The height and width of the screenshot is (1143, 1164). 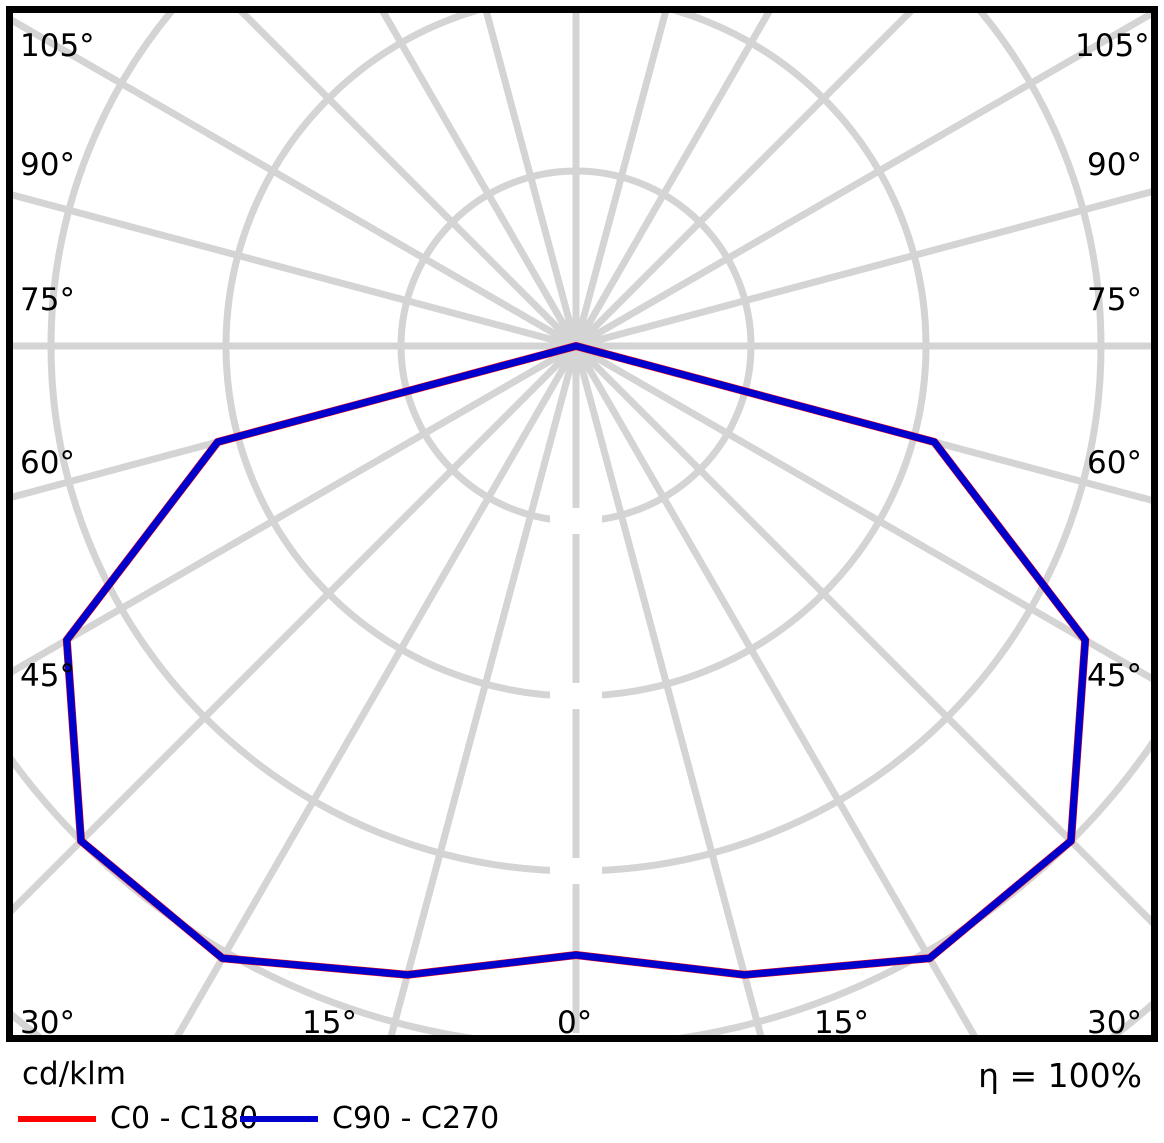 I want to click on angle-label-left-105: 105°, so click(x=57, y=46).